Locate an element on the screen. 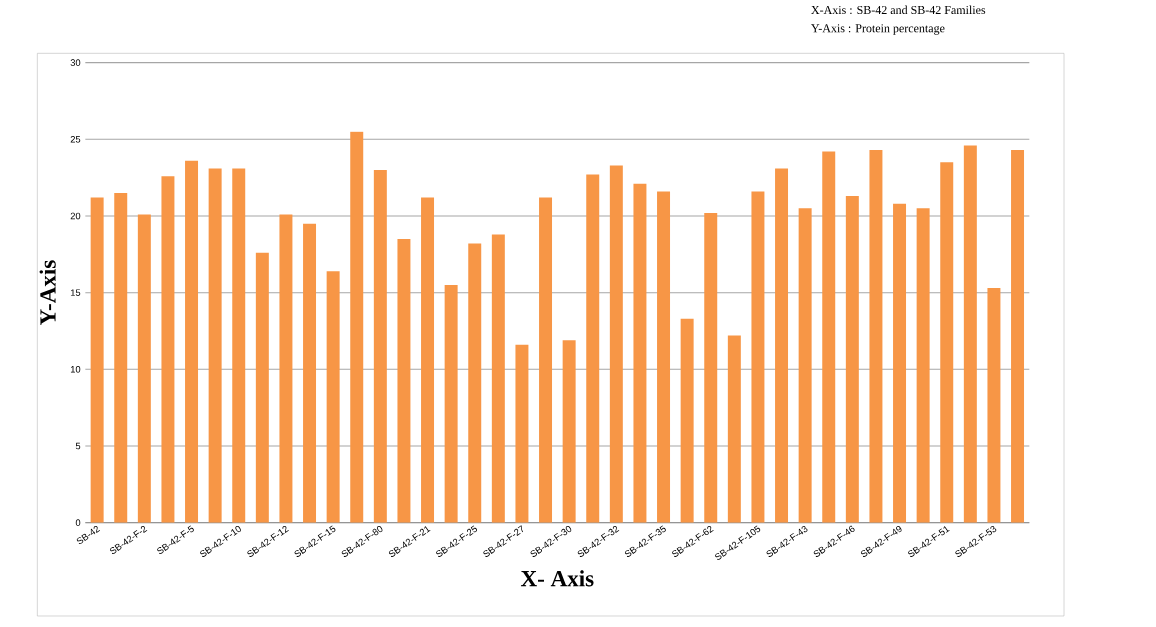 This screenshot has width=1156, height=627. y-tick-label: 25 is located at coordinates (75, 139).